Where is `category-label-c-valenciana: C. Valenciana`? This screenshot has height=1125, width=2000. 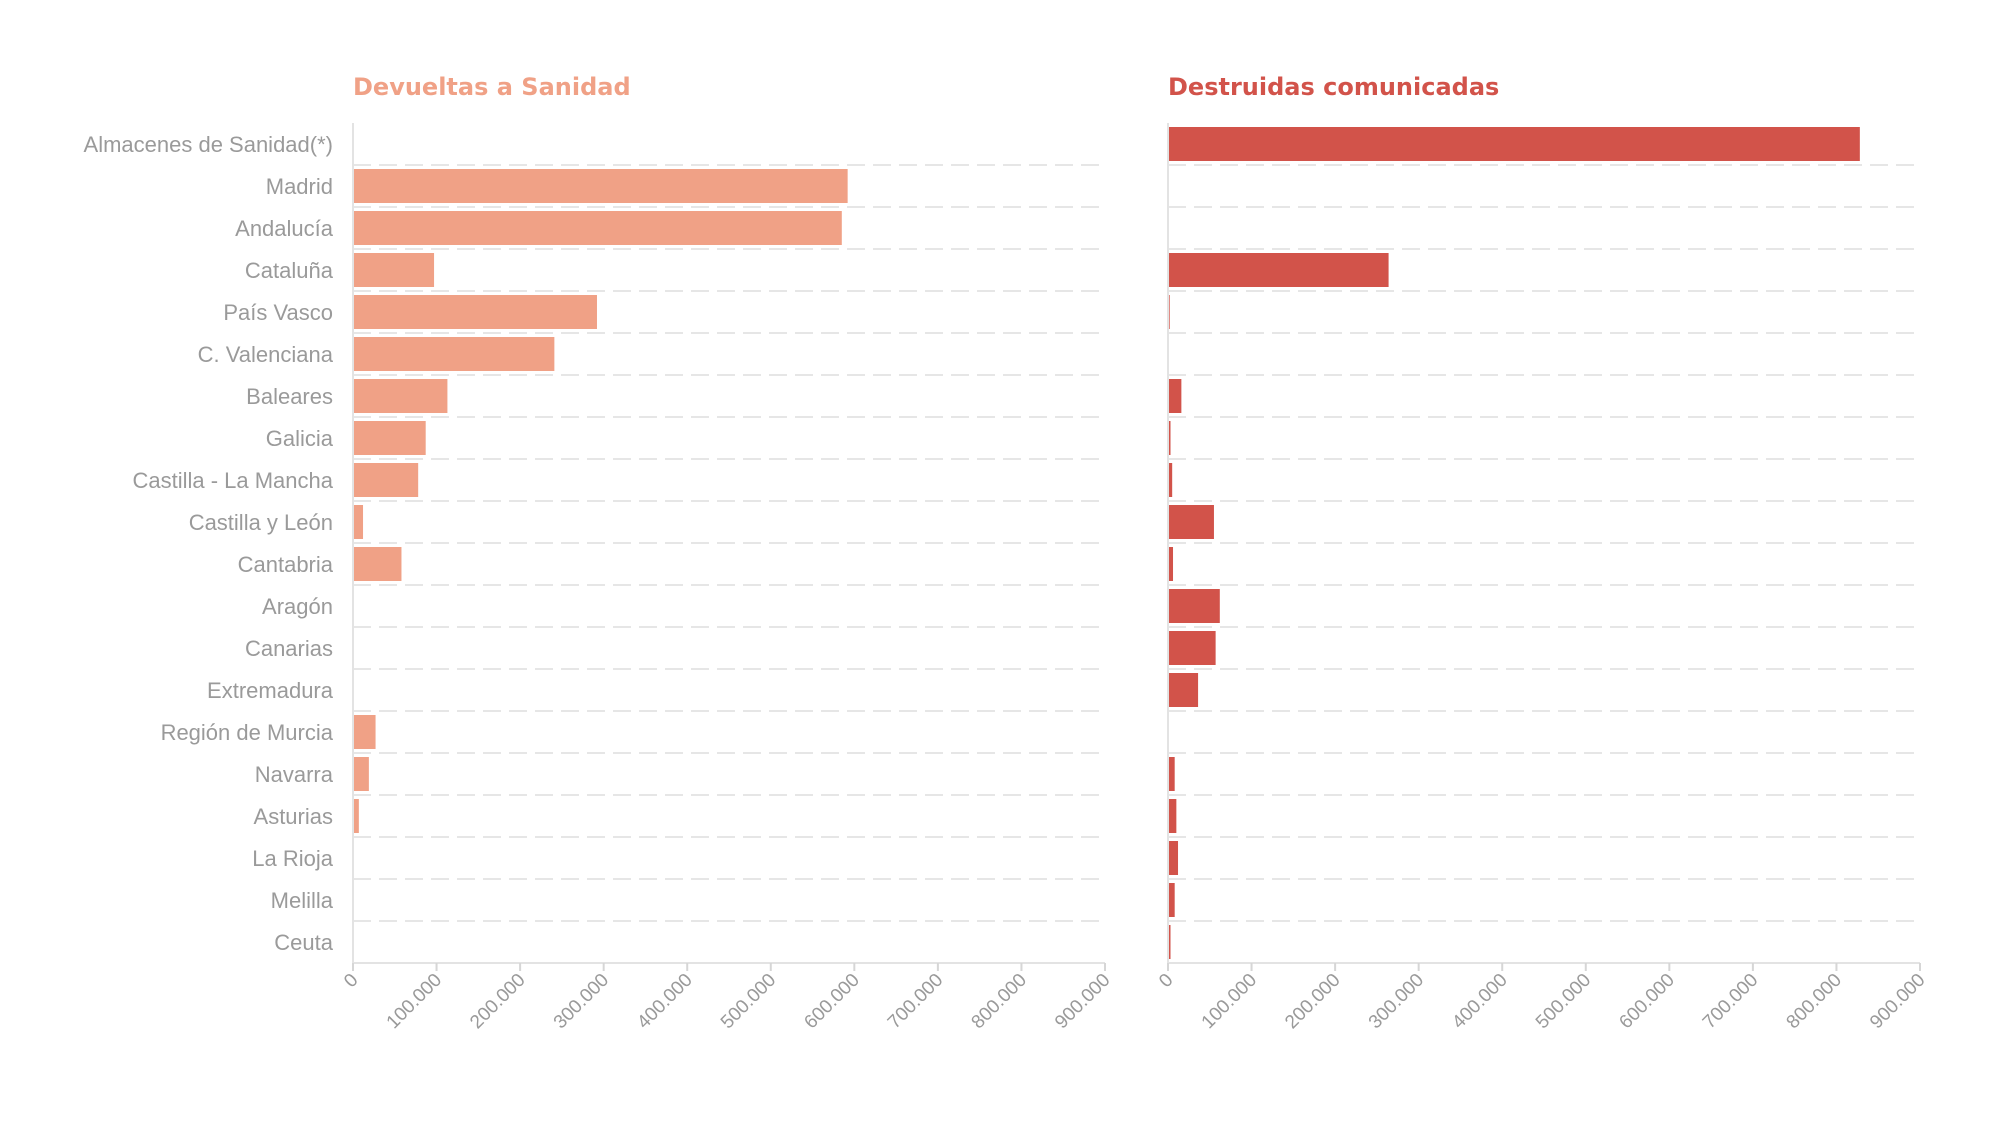
category-label-c-valenciana: C. Valenciana is located at coordinates (266, 354).